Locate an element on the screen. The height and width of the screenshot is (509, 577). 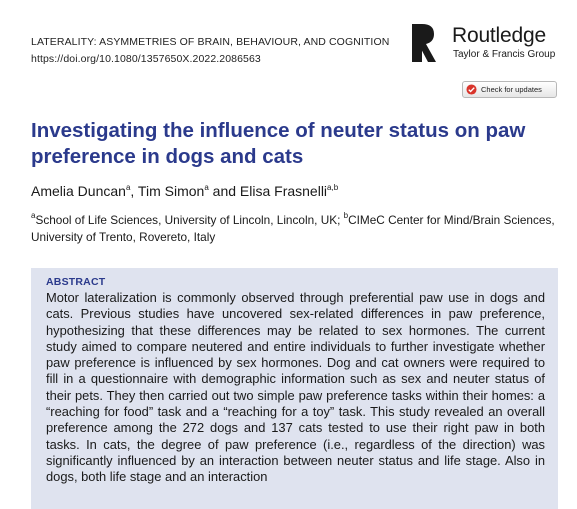
publisher-subtitle: Taylor & Francis Group is located at coordinates (504, 54).